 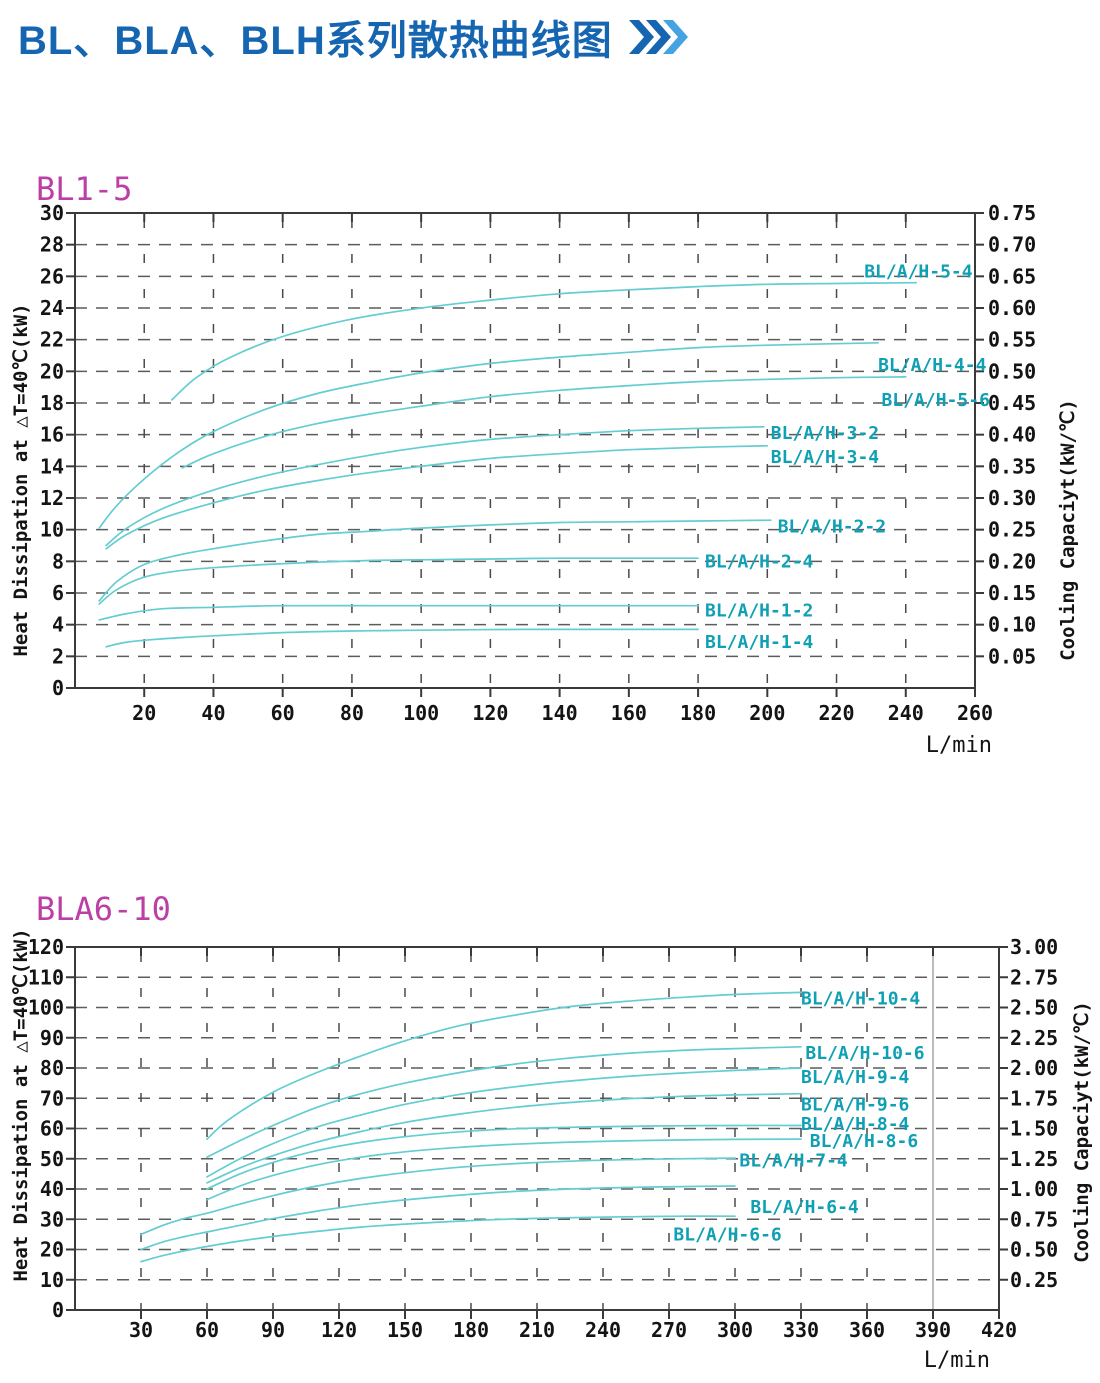 What do you see at coordinates (864, 1053) in the screenshot?
I see `curve-label-BL/A/H-10-6: BL/A/H-10-6` at bounding box center [864, 1053].